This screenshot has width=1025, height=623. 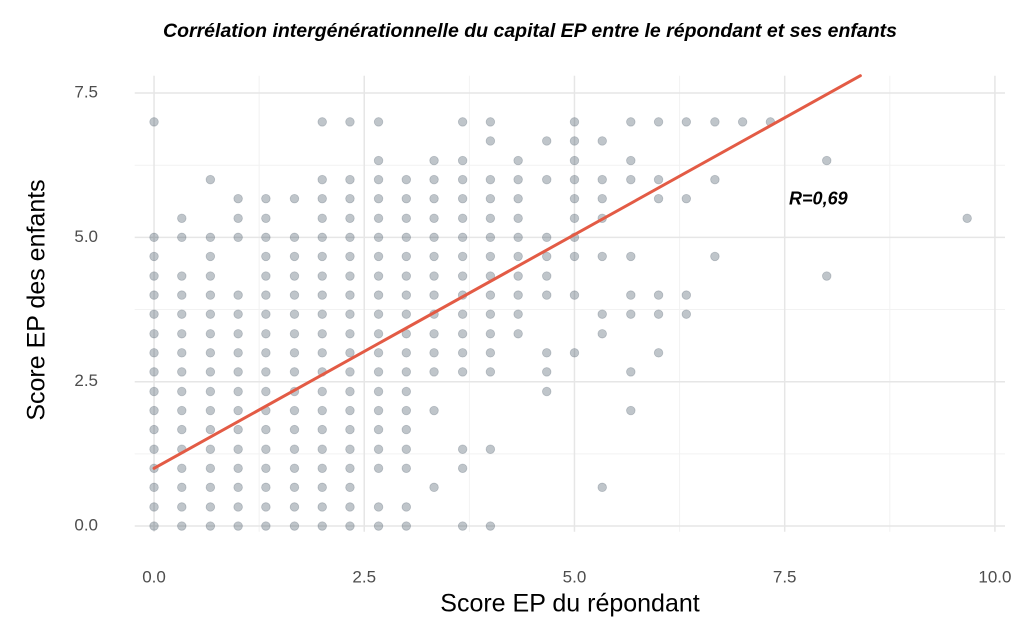 I want to click on annotation: R=0,69, so click(x=818, y=199).